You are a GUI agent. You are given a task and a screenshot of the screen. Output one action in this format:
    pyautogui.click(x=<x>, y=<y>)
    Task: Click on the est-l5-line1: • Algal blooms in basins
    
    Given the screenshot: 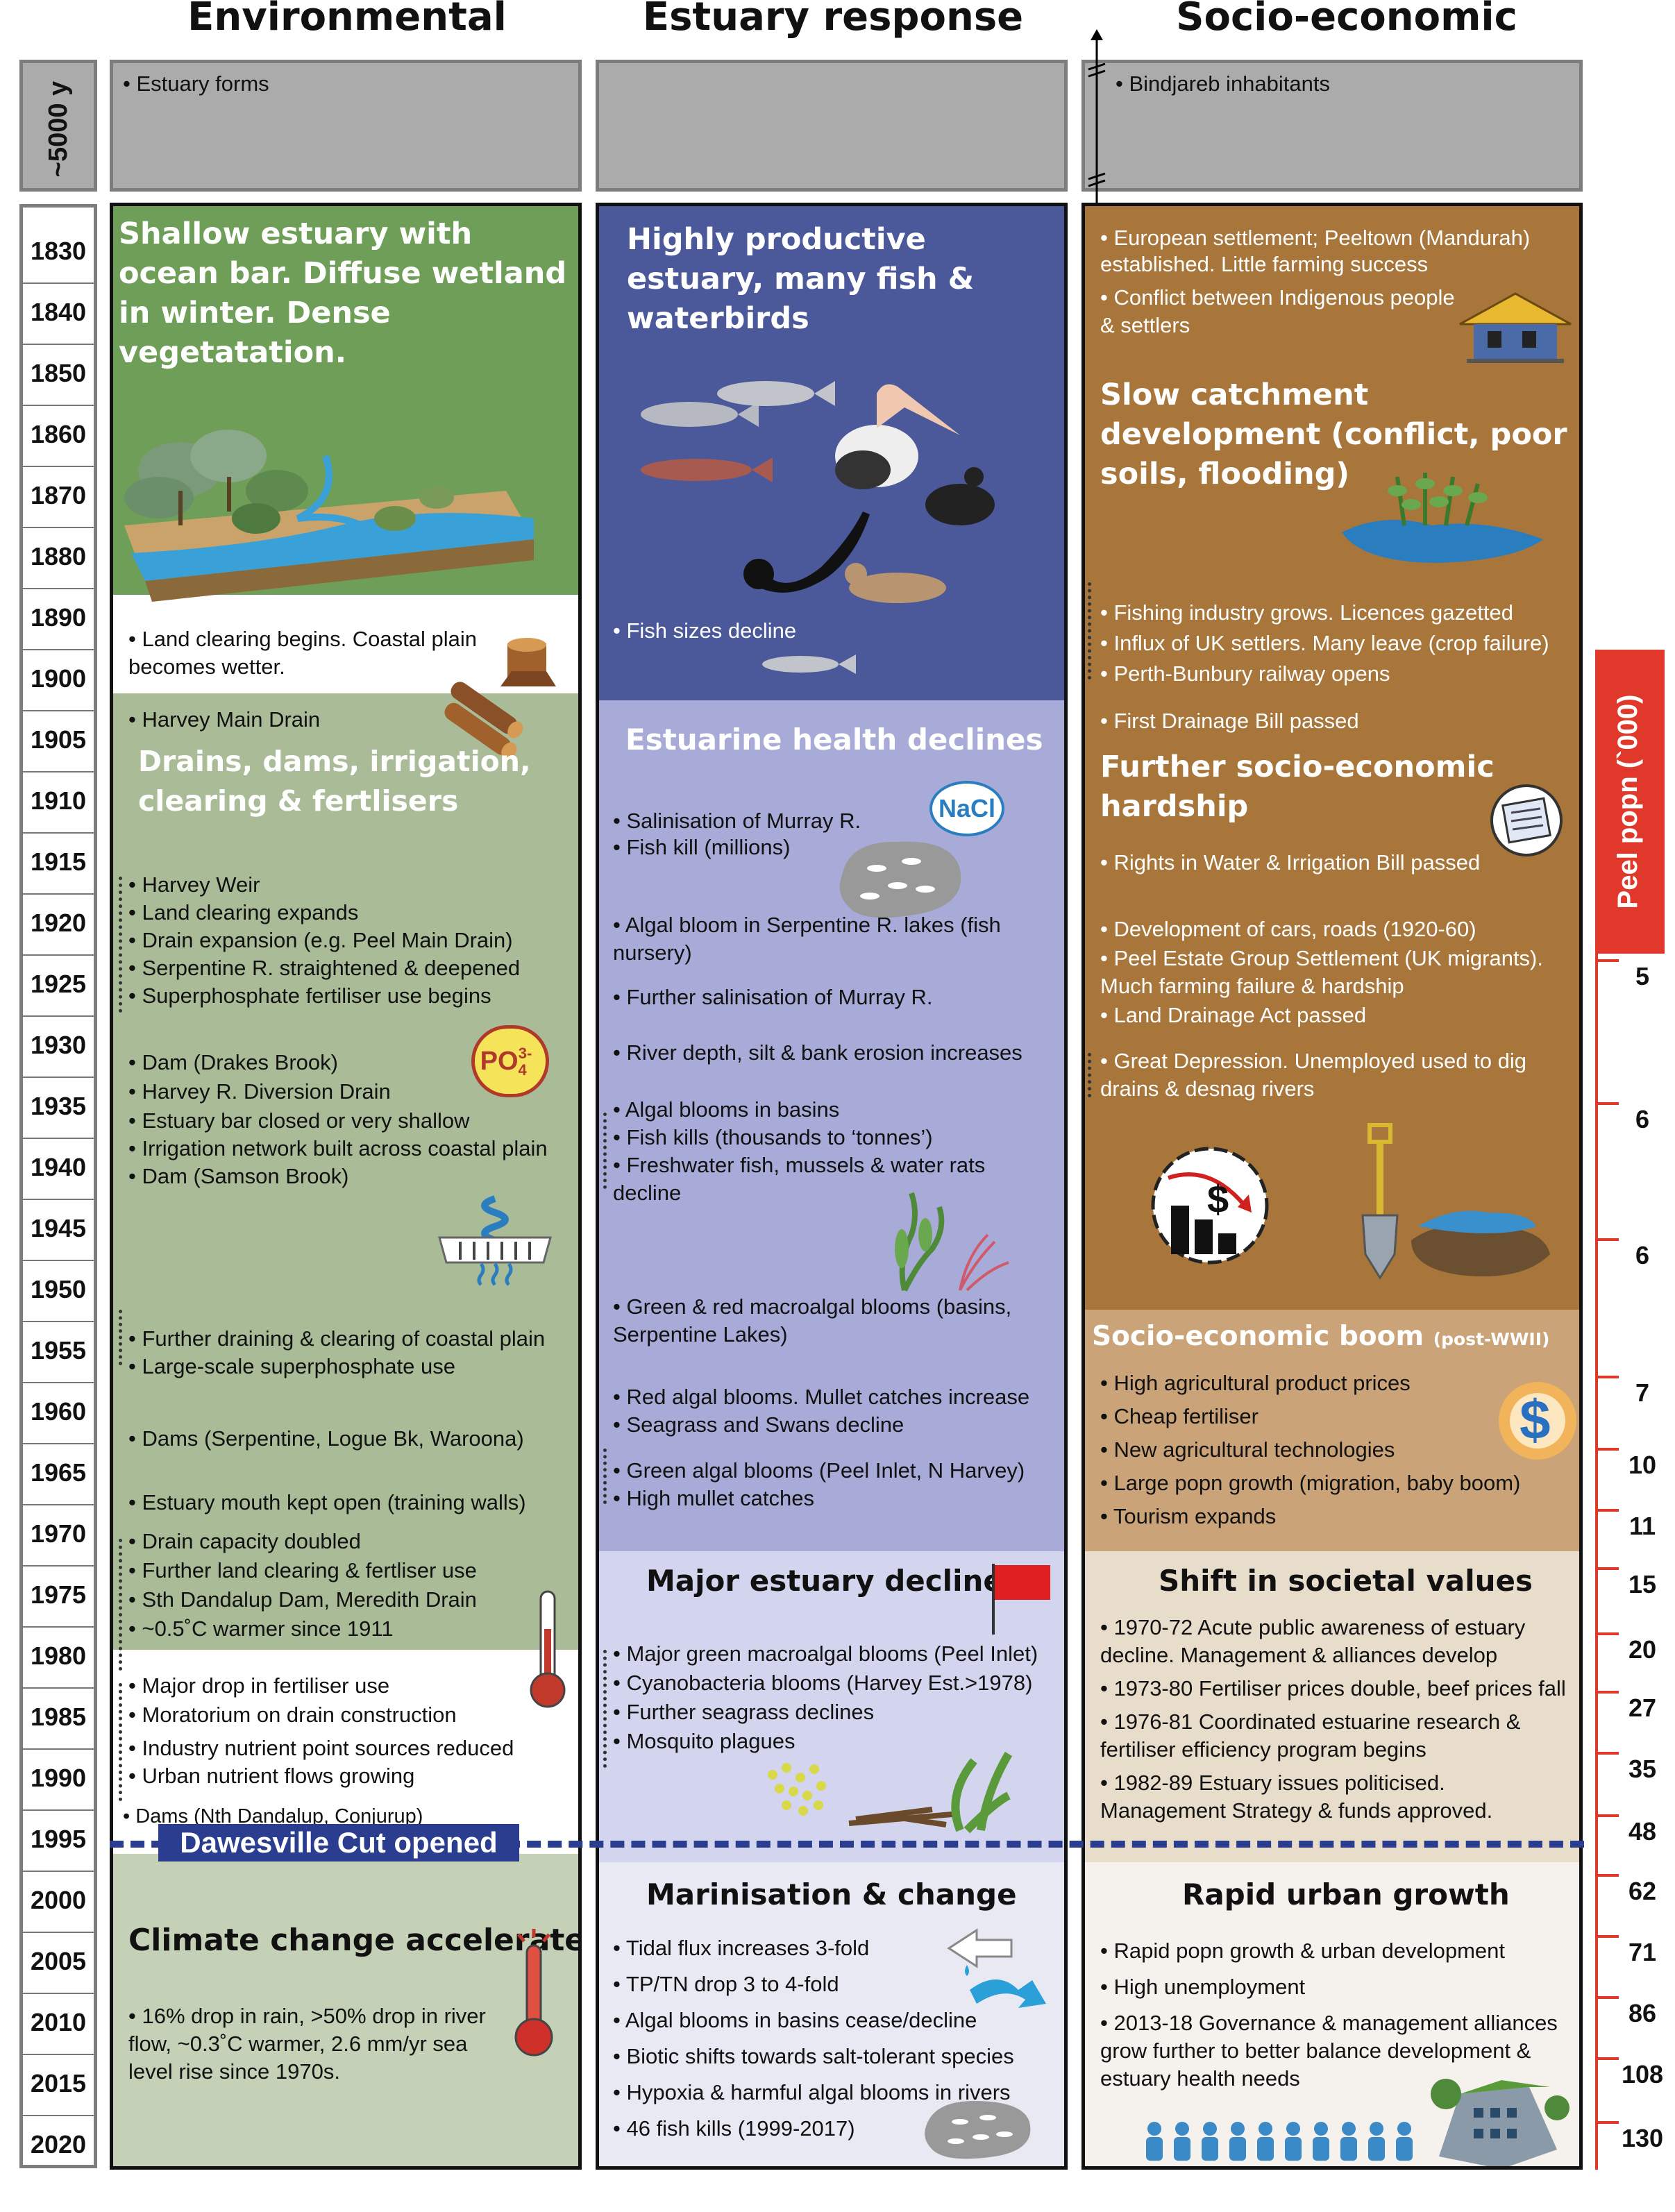 What is the action you would take?
    pyautogui.click(x=726, y=1110)
    